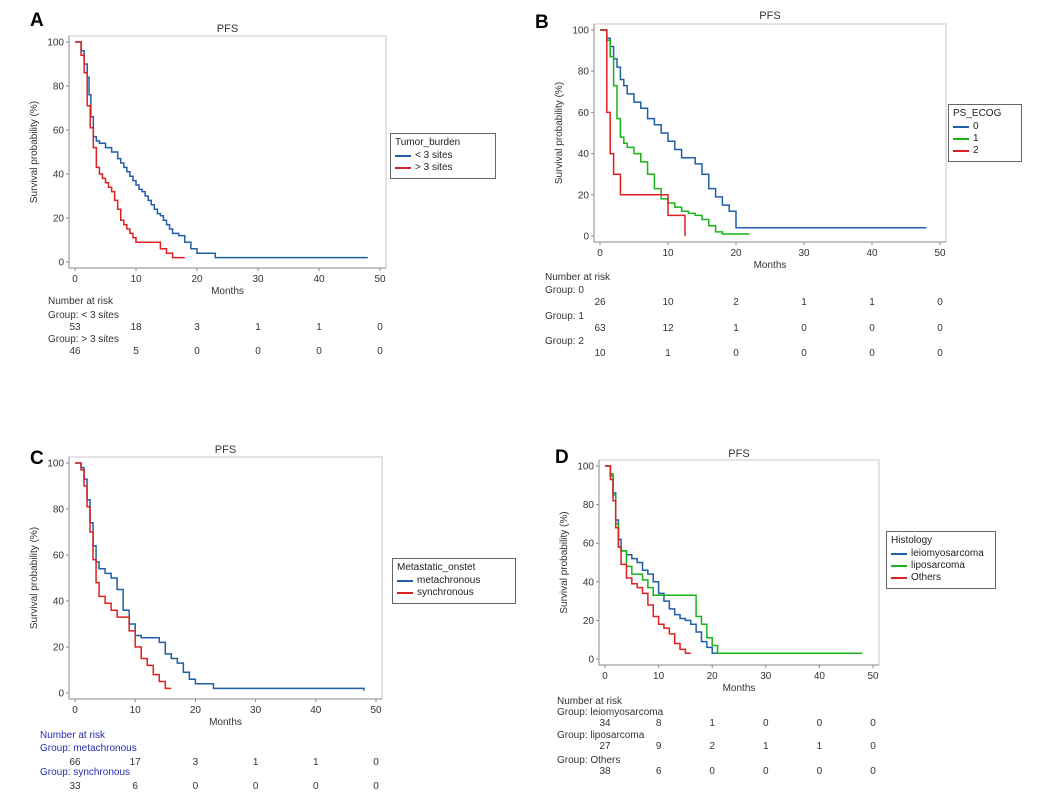  Describe the element at coordinates (83, 315) in the screenshot. I see `risk-group-label: Group: < 3 sites` at that location.